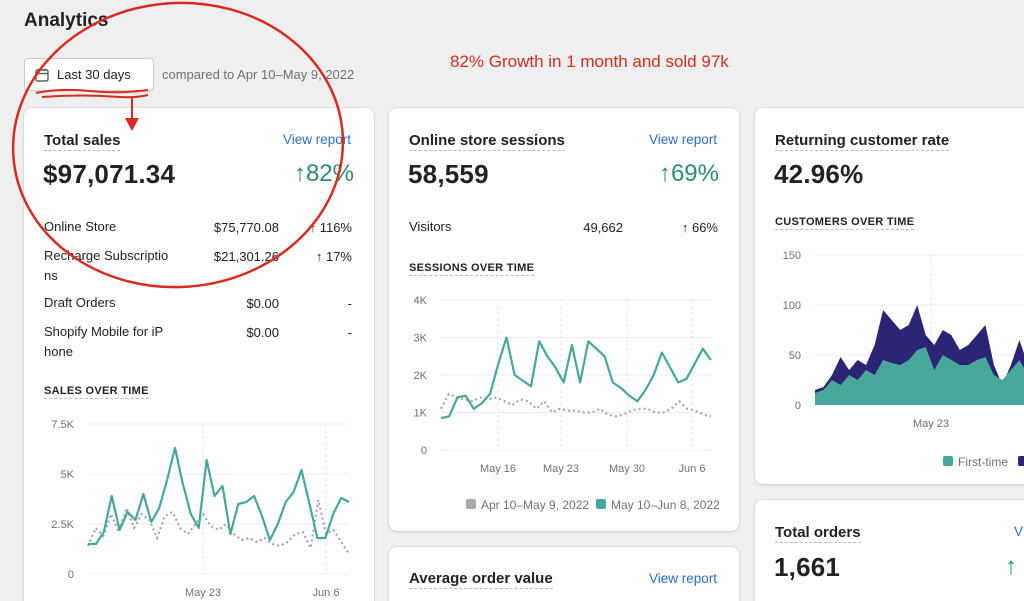 Image resolution: width=1024 pixels, height=601 pixels. What do you see at coordinates (80, 226) in the screenshot?
I see `sales-row-label: Online Store` at bounding box center [80, 226].